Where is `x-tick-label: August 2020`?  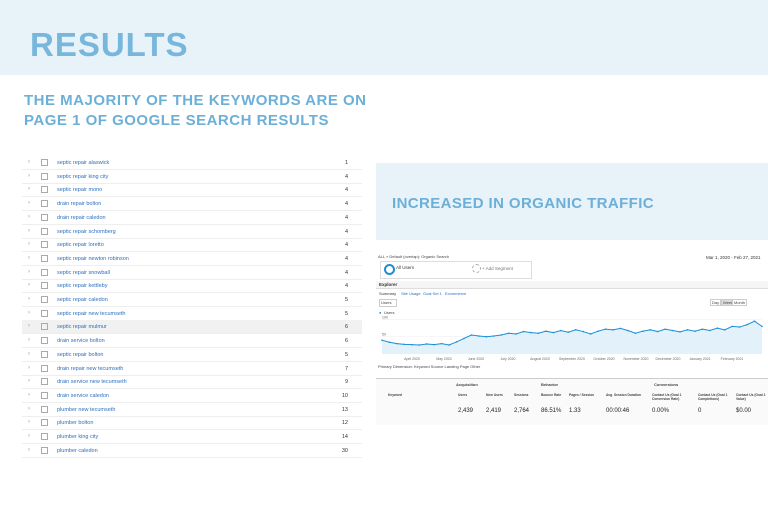
x-tick-label: August 2020 is located at coordinates (540, 359).